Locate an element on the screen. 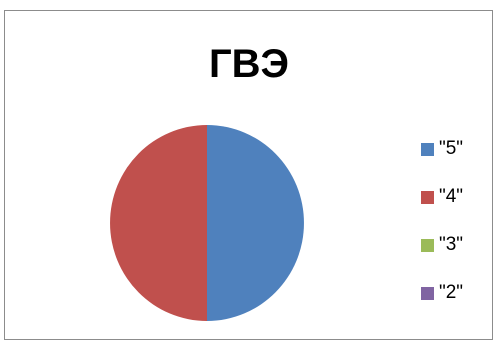 The image size is (498, 345). legend-label: "3" is located at coordinates (451, 244).